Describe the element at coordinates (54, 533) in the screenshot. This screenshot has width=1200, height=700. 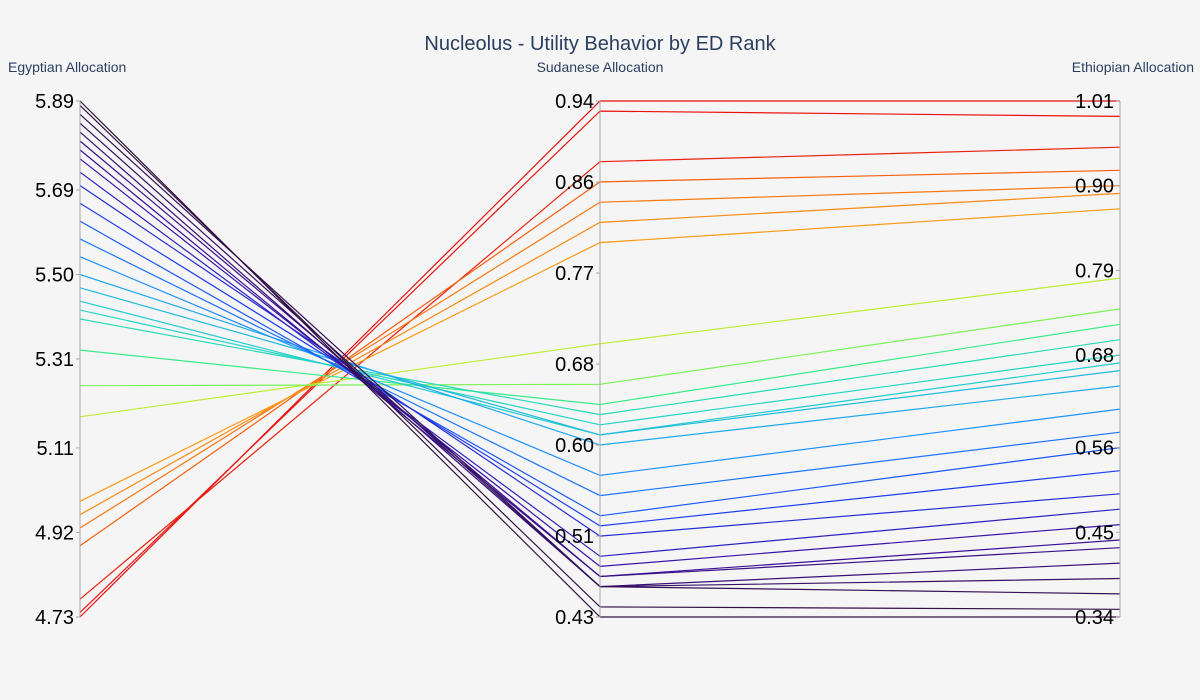
I see `tick-label: 4.92` at that location.